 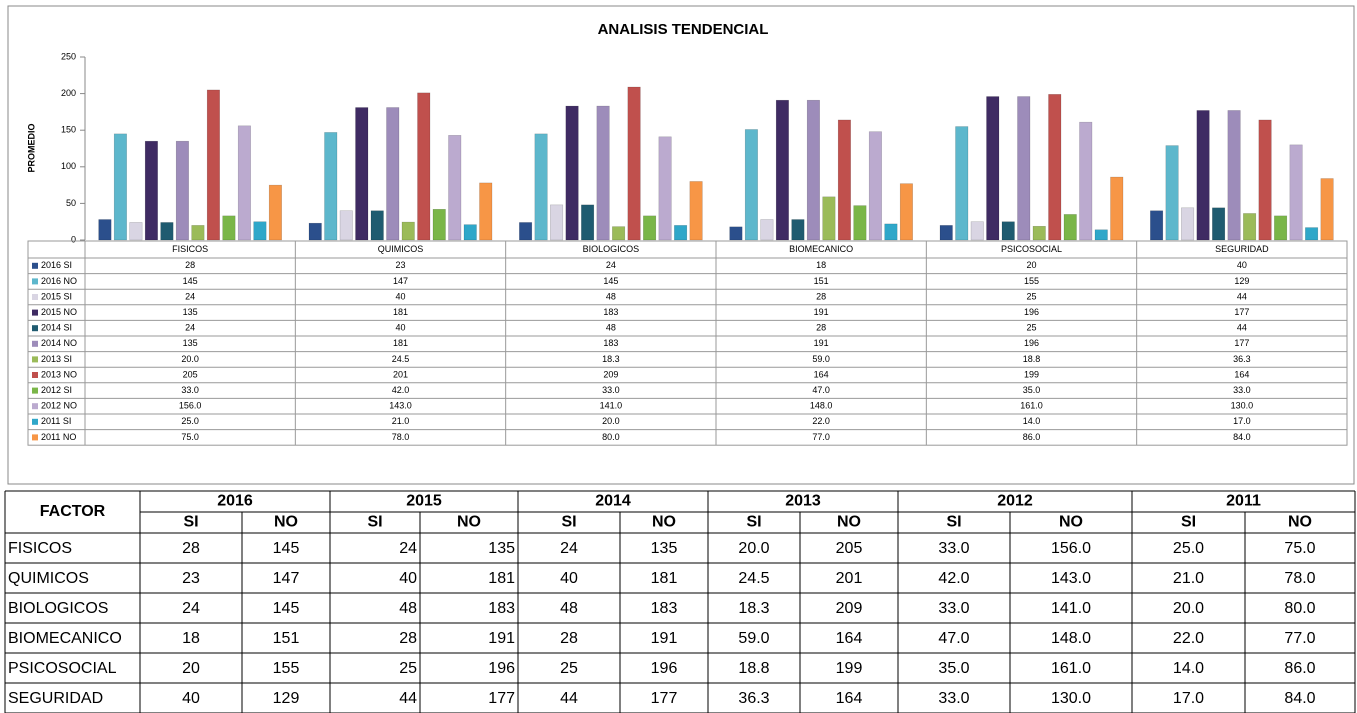 What do you see at coordinates (191, 698) in the screenshot?
I see `table-cell: 40` at bounding box center [191, 698].